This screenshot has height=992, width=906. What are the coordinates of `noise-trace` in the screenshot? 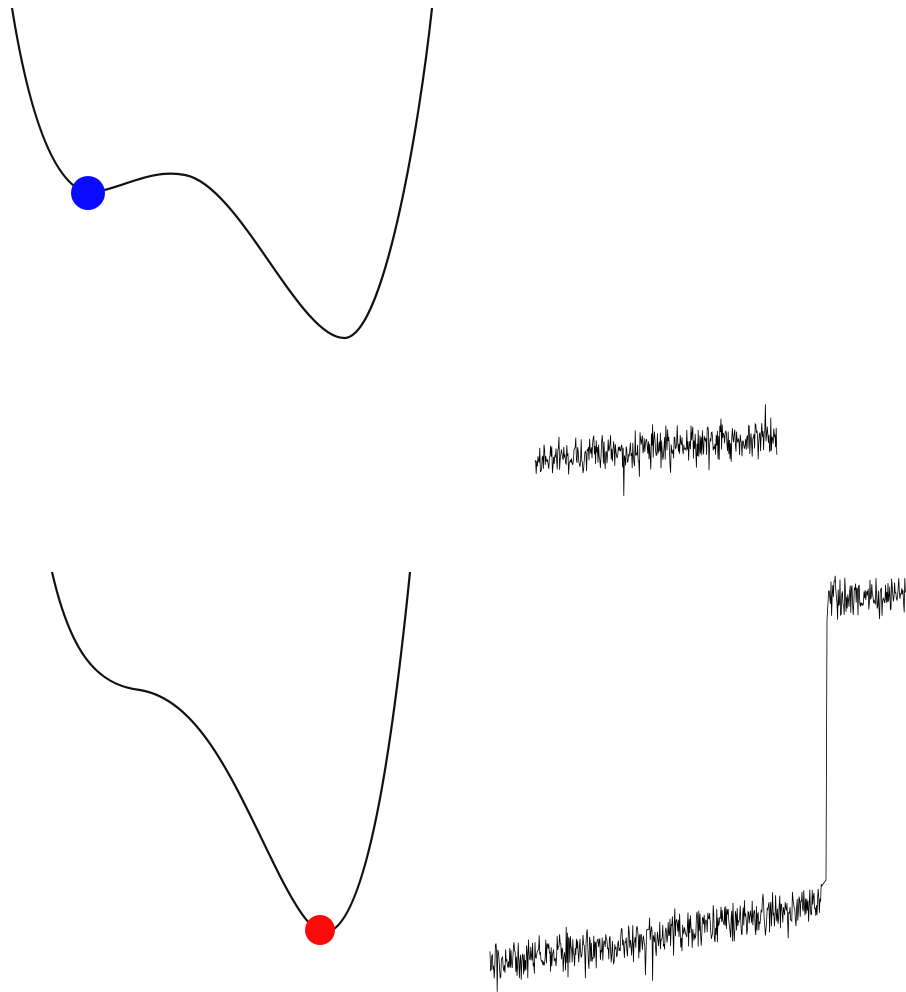 It's located at (656, 450).